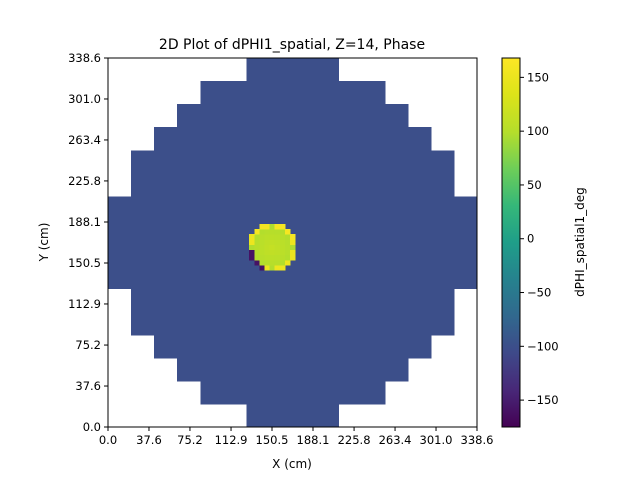 Image resolution: width=640 pixels, height=480 pixels. I want to click on colorbar-tick-label: 100, so click(538, 131).